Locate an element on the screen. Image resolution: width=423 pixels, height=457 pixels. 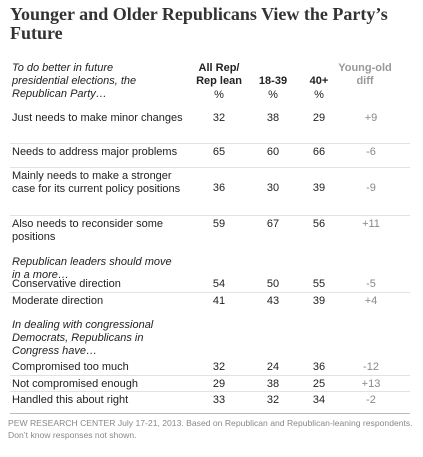
cell-value: 41 is located at coordinates (219, 301).